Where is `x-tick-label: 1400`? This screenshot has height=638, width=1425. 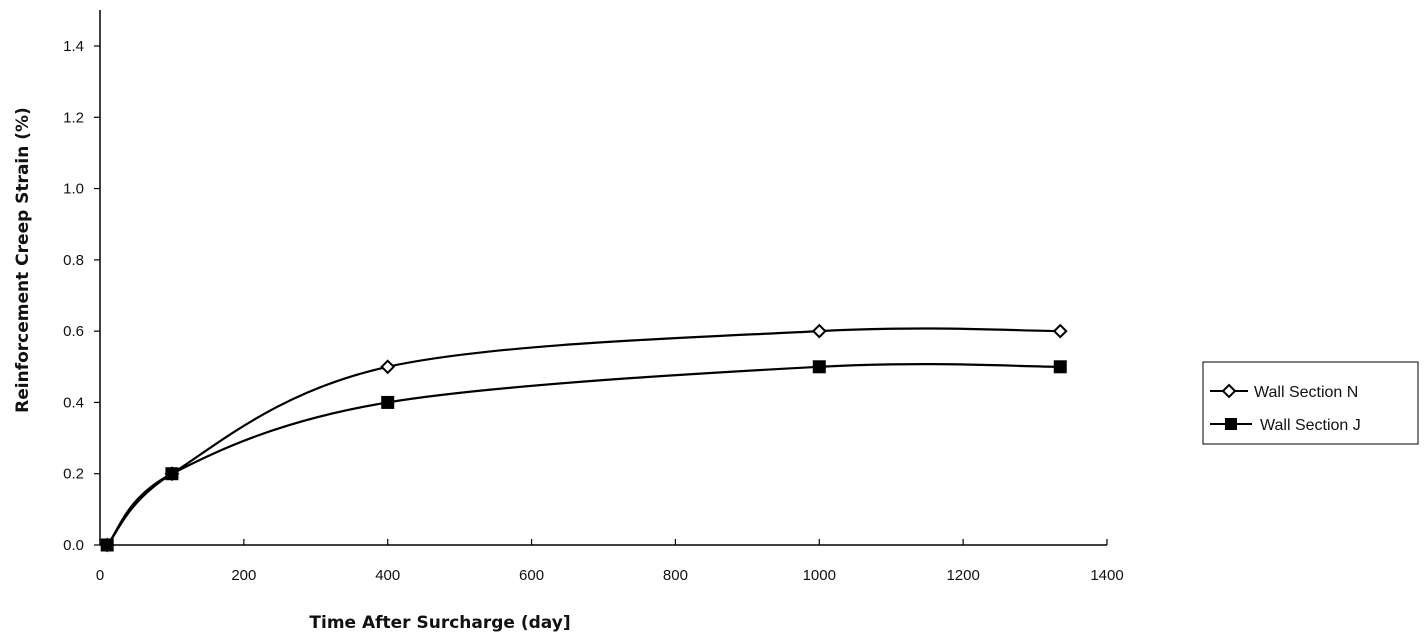 x-tick-label: 1400 is located at coordinates (1106, 575).